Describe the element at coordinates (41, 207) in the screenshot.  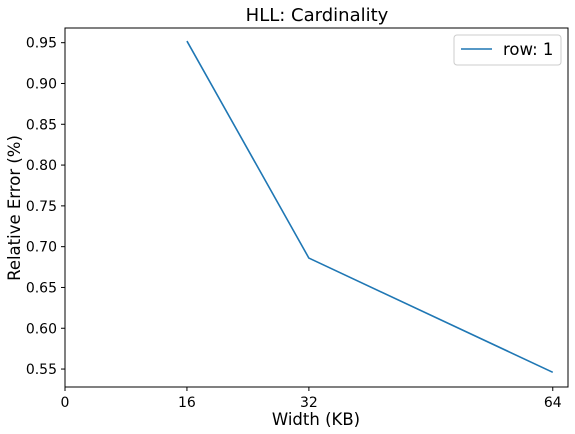
I see `y-tick-label: 0.75` at that location.